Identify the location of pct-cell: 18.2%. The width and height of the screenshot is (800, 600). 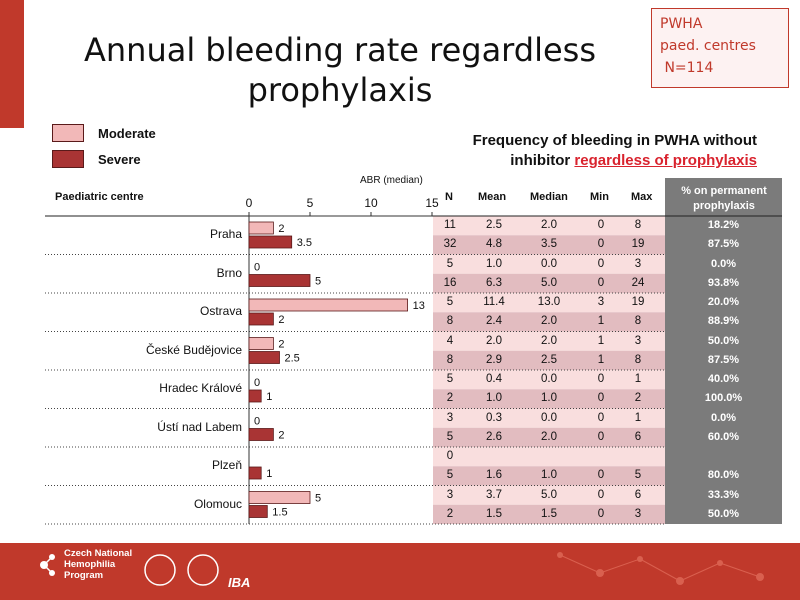
(723, 225).